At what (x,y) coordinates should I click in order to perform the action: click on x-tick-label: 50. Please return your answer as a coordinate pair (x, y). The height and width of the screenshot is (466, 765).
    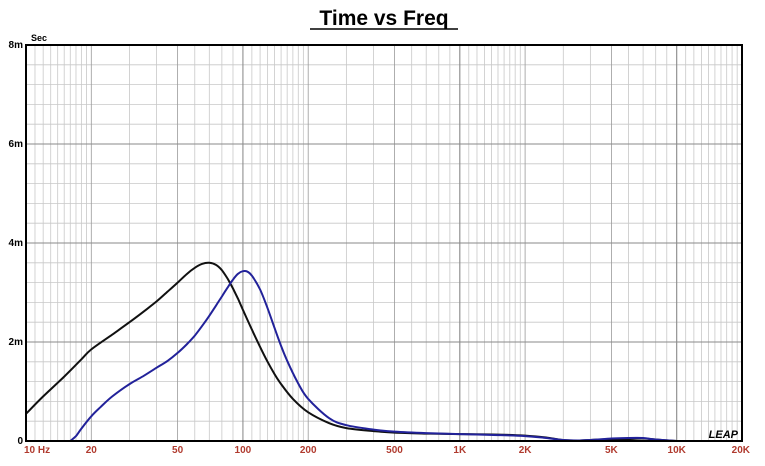
    Looking at the image, I should click on (178, 450).